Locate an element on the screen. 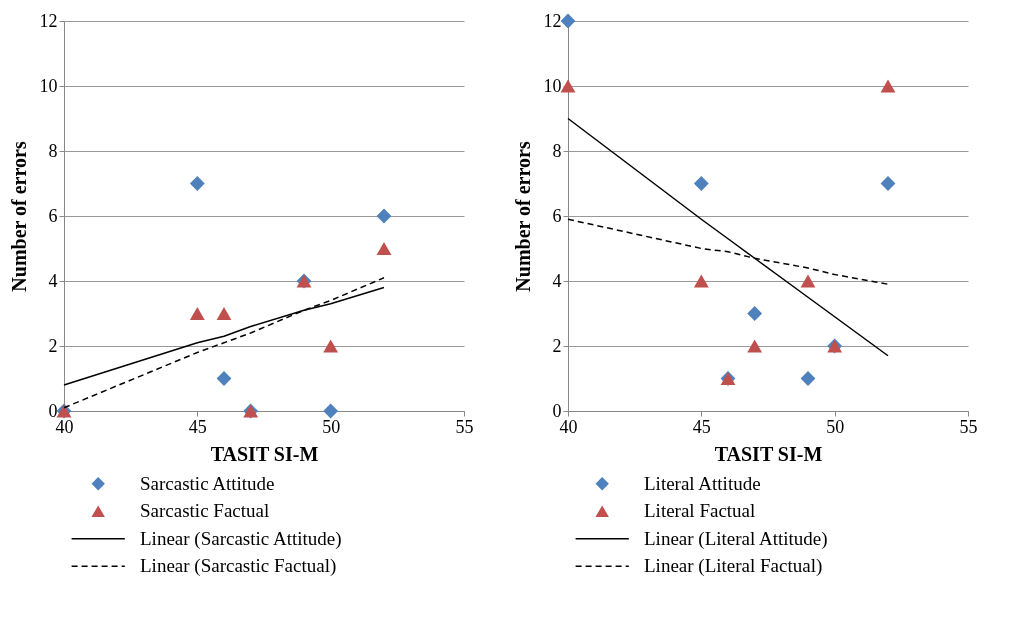 This screenshot has height=636, width=1029. legend-label: Linear (Literal Factual) is located at coordinates (733, 566).